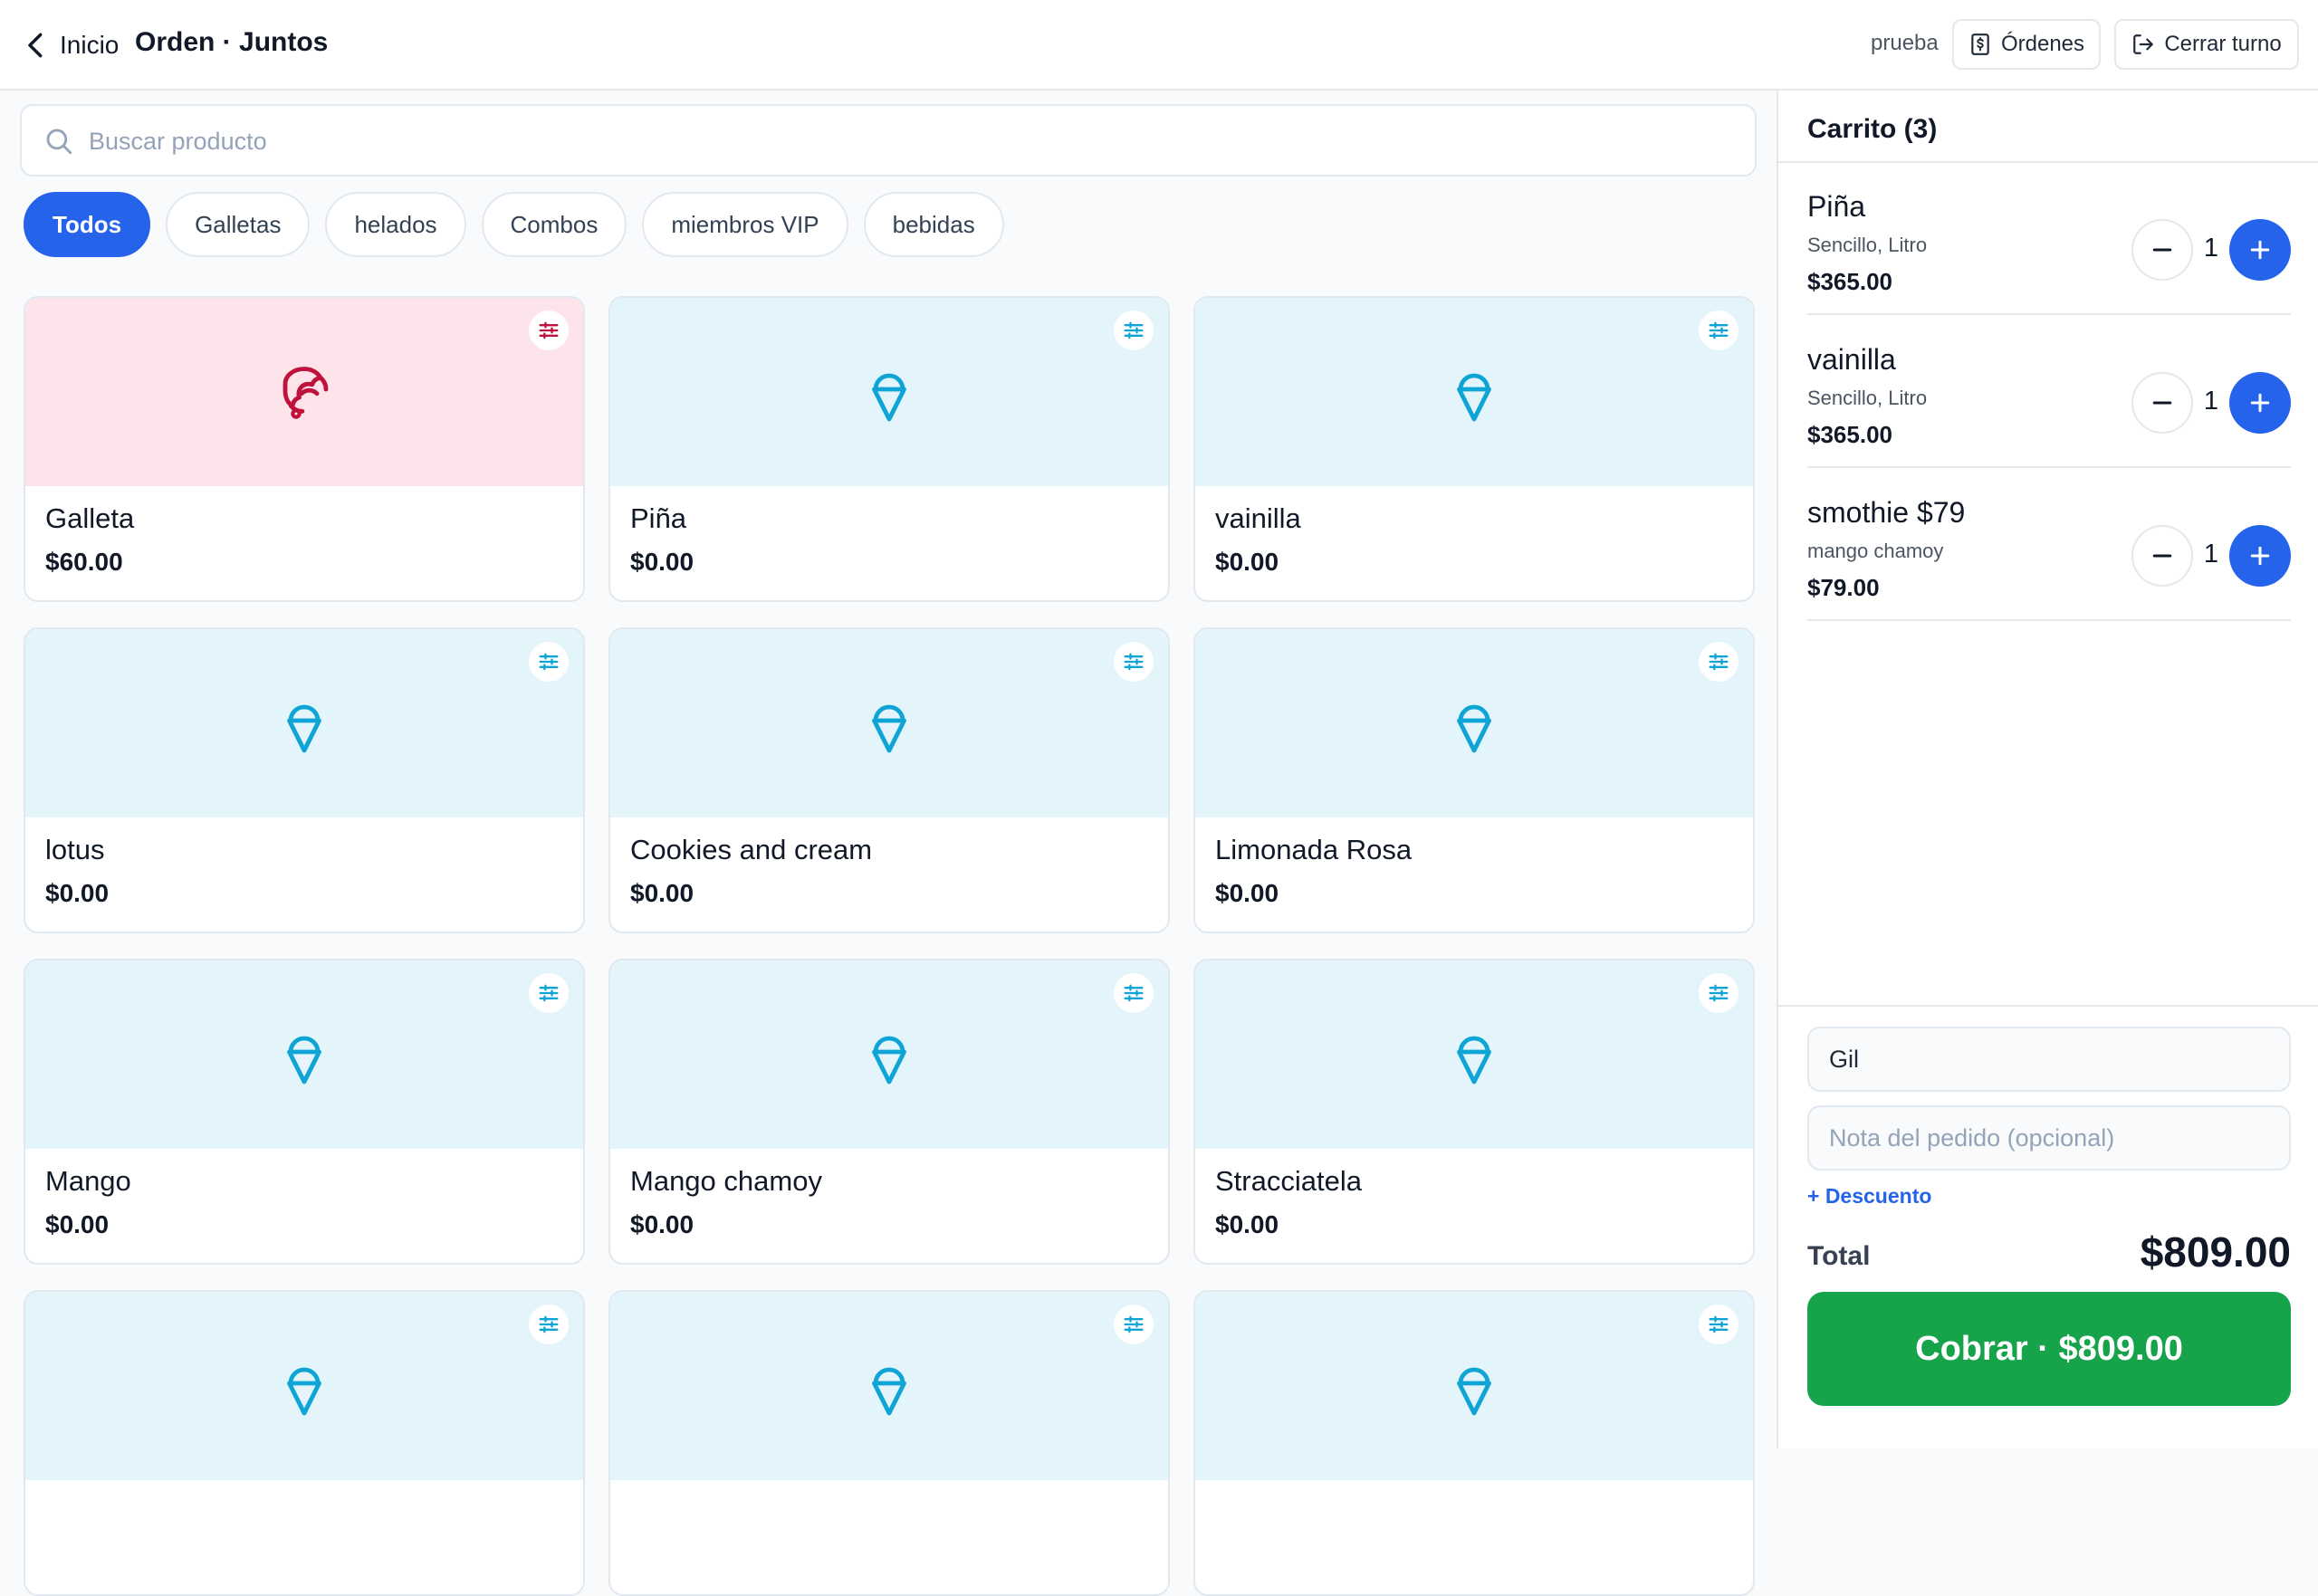 This screenshot has width=2318, height=1596. I want to click on minus-icon, so click(2162, 250).